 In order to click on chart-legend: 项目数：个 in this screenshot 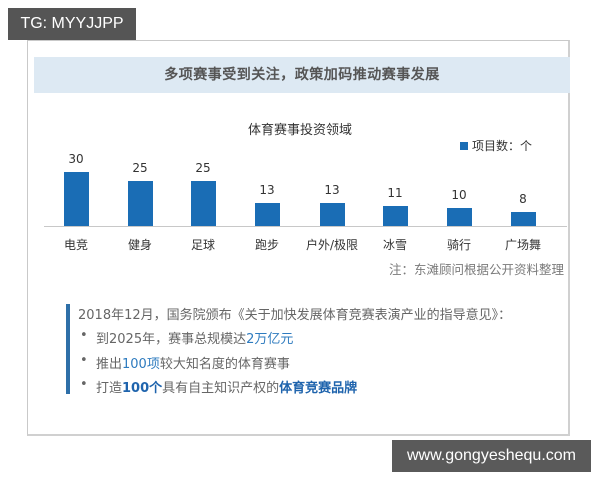, I will do `click(496, 145)`.